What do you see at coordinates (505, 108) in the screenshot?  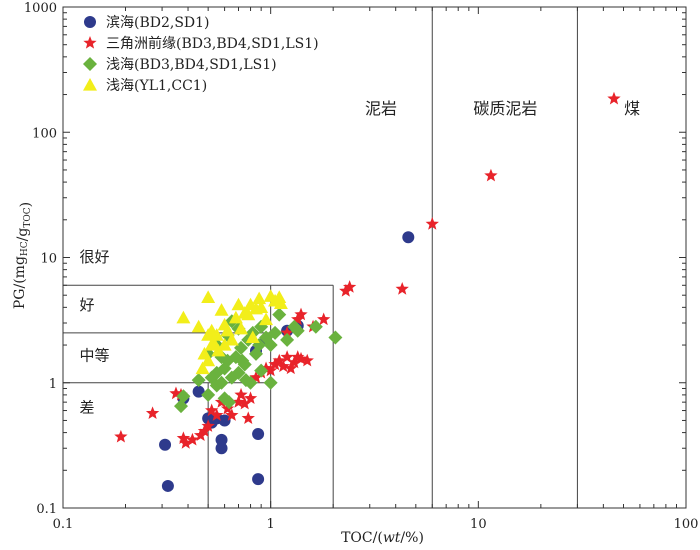 I see `region-label: 碳质泥岩` at bounding box center [505, 108].